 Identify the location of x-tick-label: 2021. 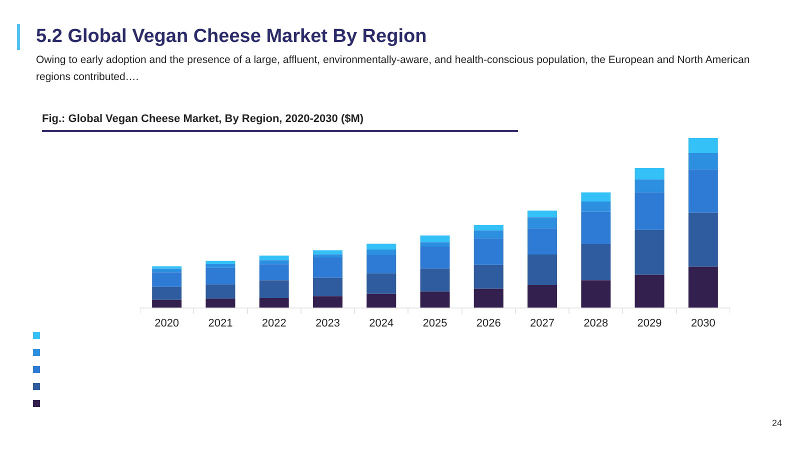
(220, 323).